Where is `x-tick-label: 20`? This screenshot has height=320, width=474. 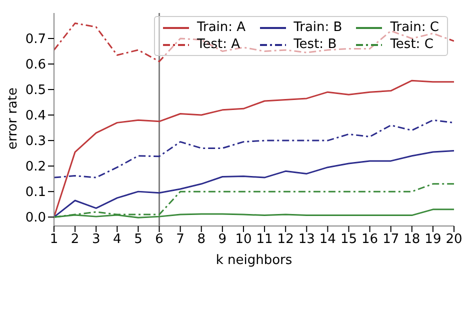 x-tick-label: 20 is located at coordinates (454, 240).